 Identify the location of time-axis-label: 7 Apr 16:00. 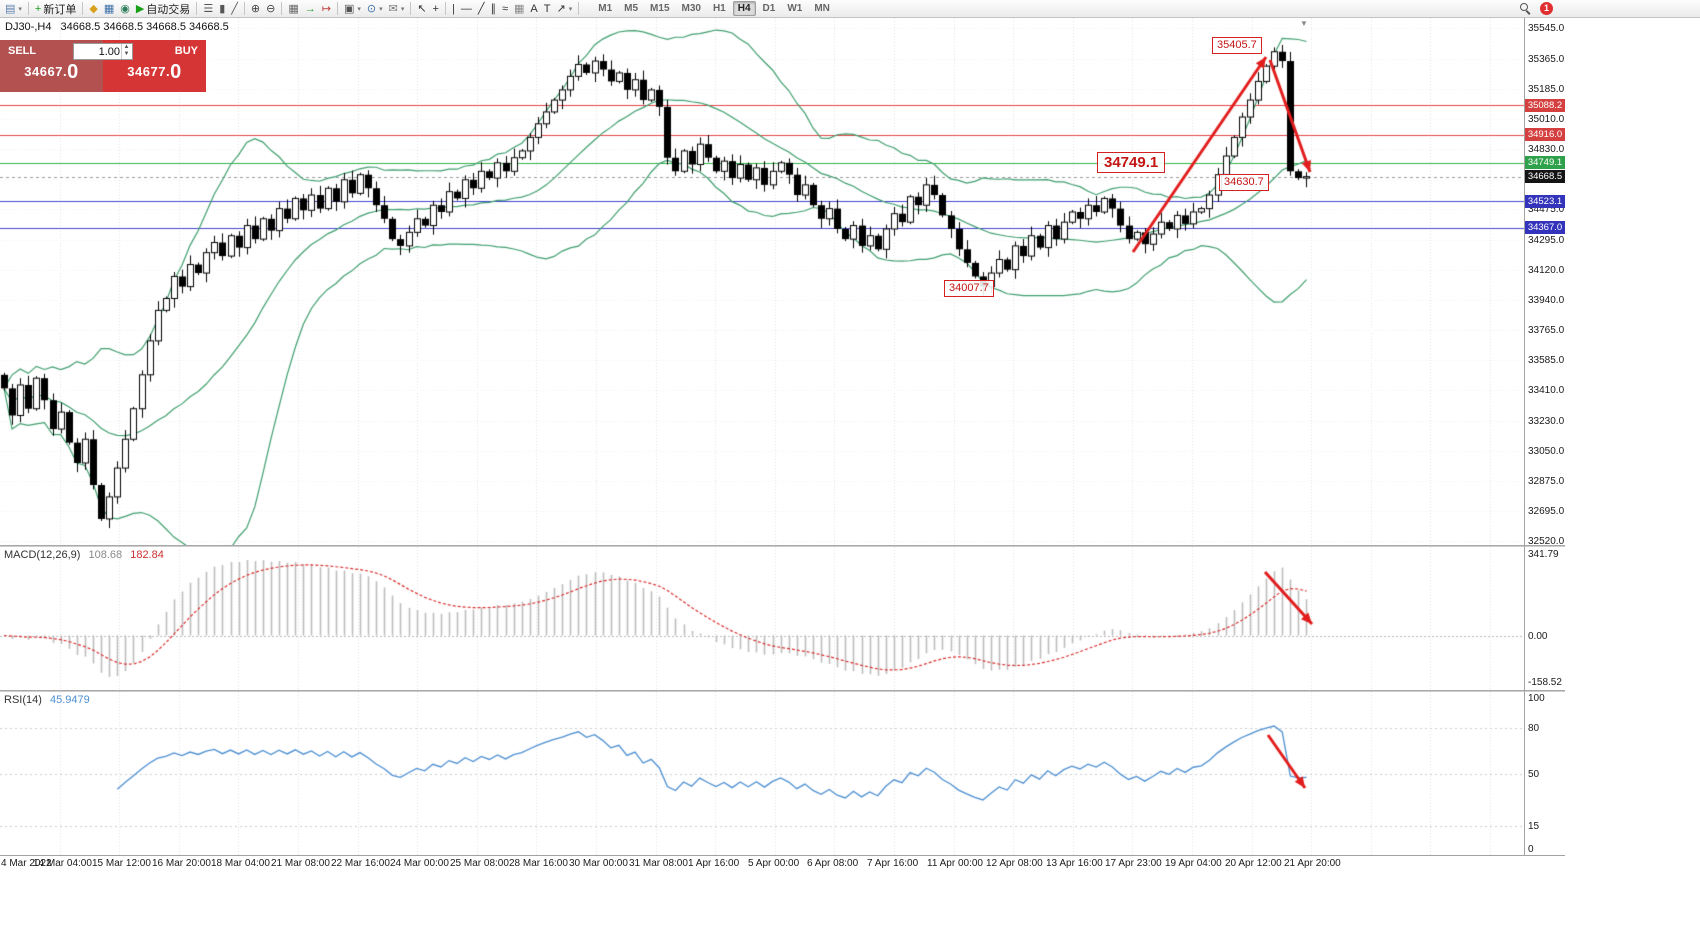
(893, 863).